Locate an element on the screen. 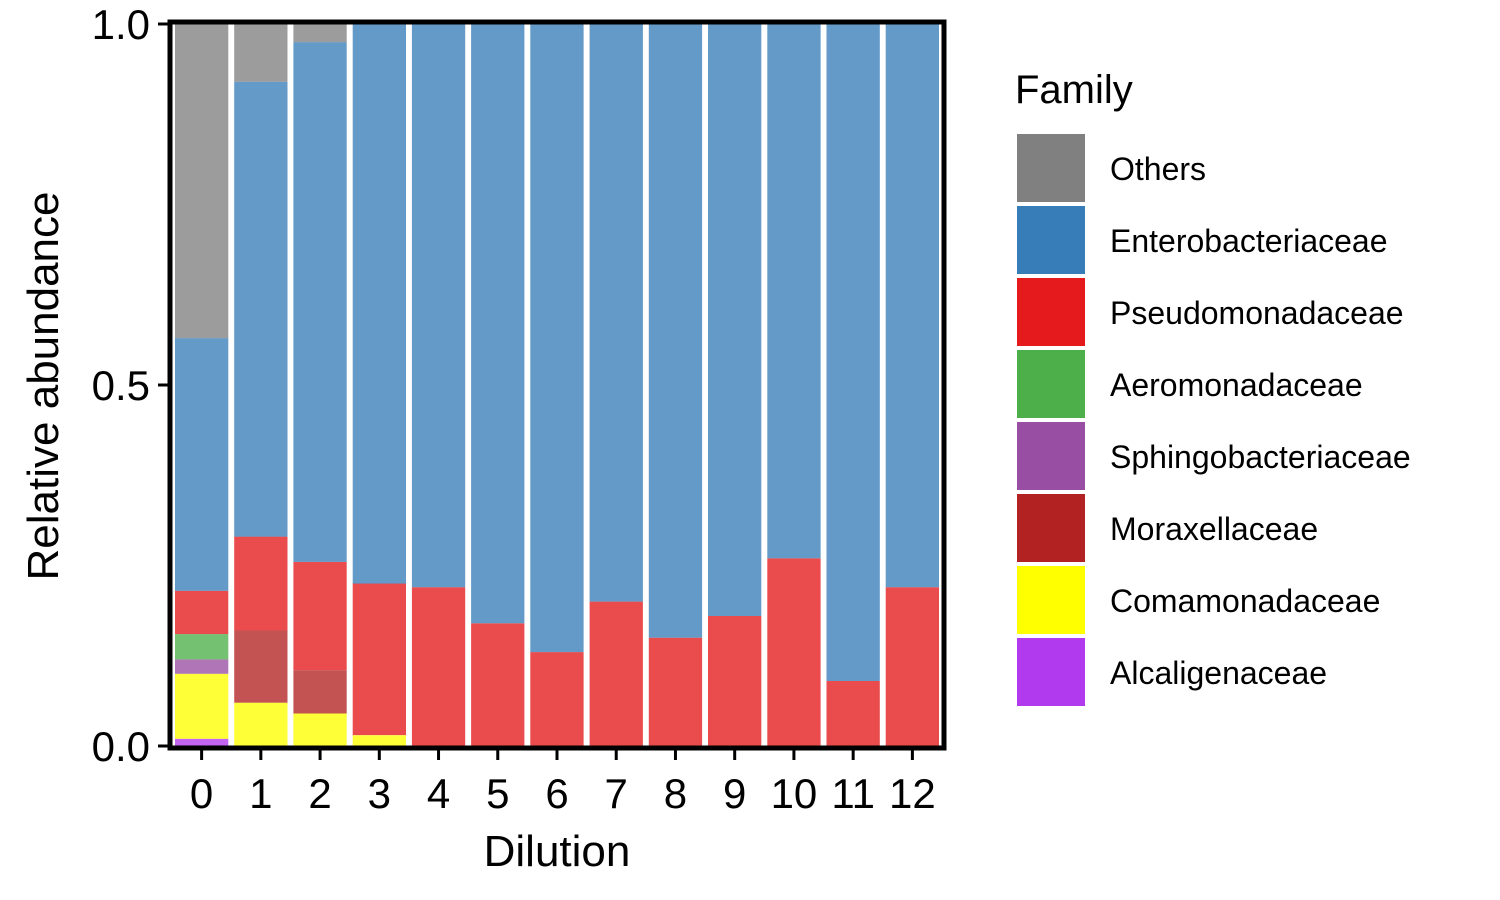  x-axis: 0 1 2 3 4 5 6 7 8 9 10 11 12 is located at coordinates (563, 782).